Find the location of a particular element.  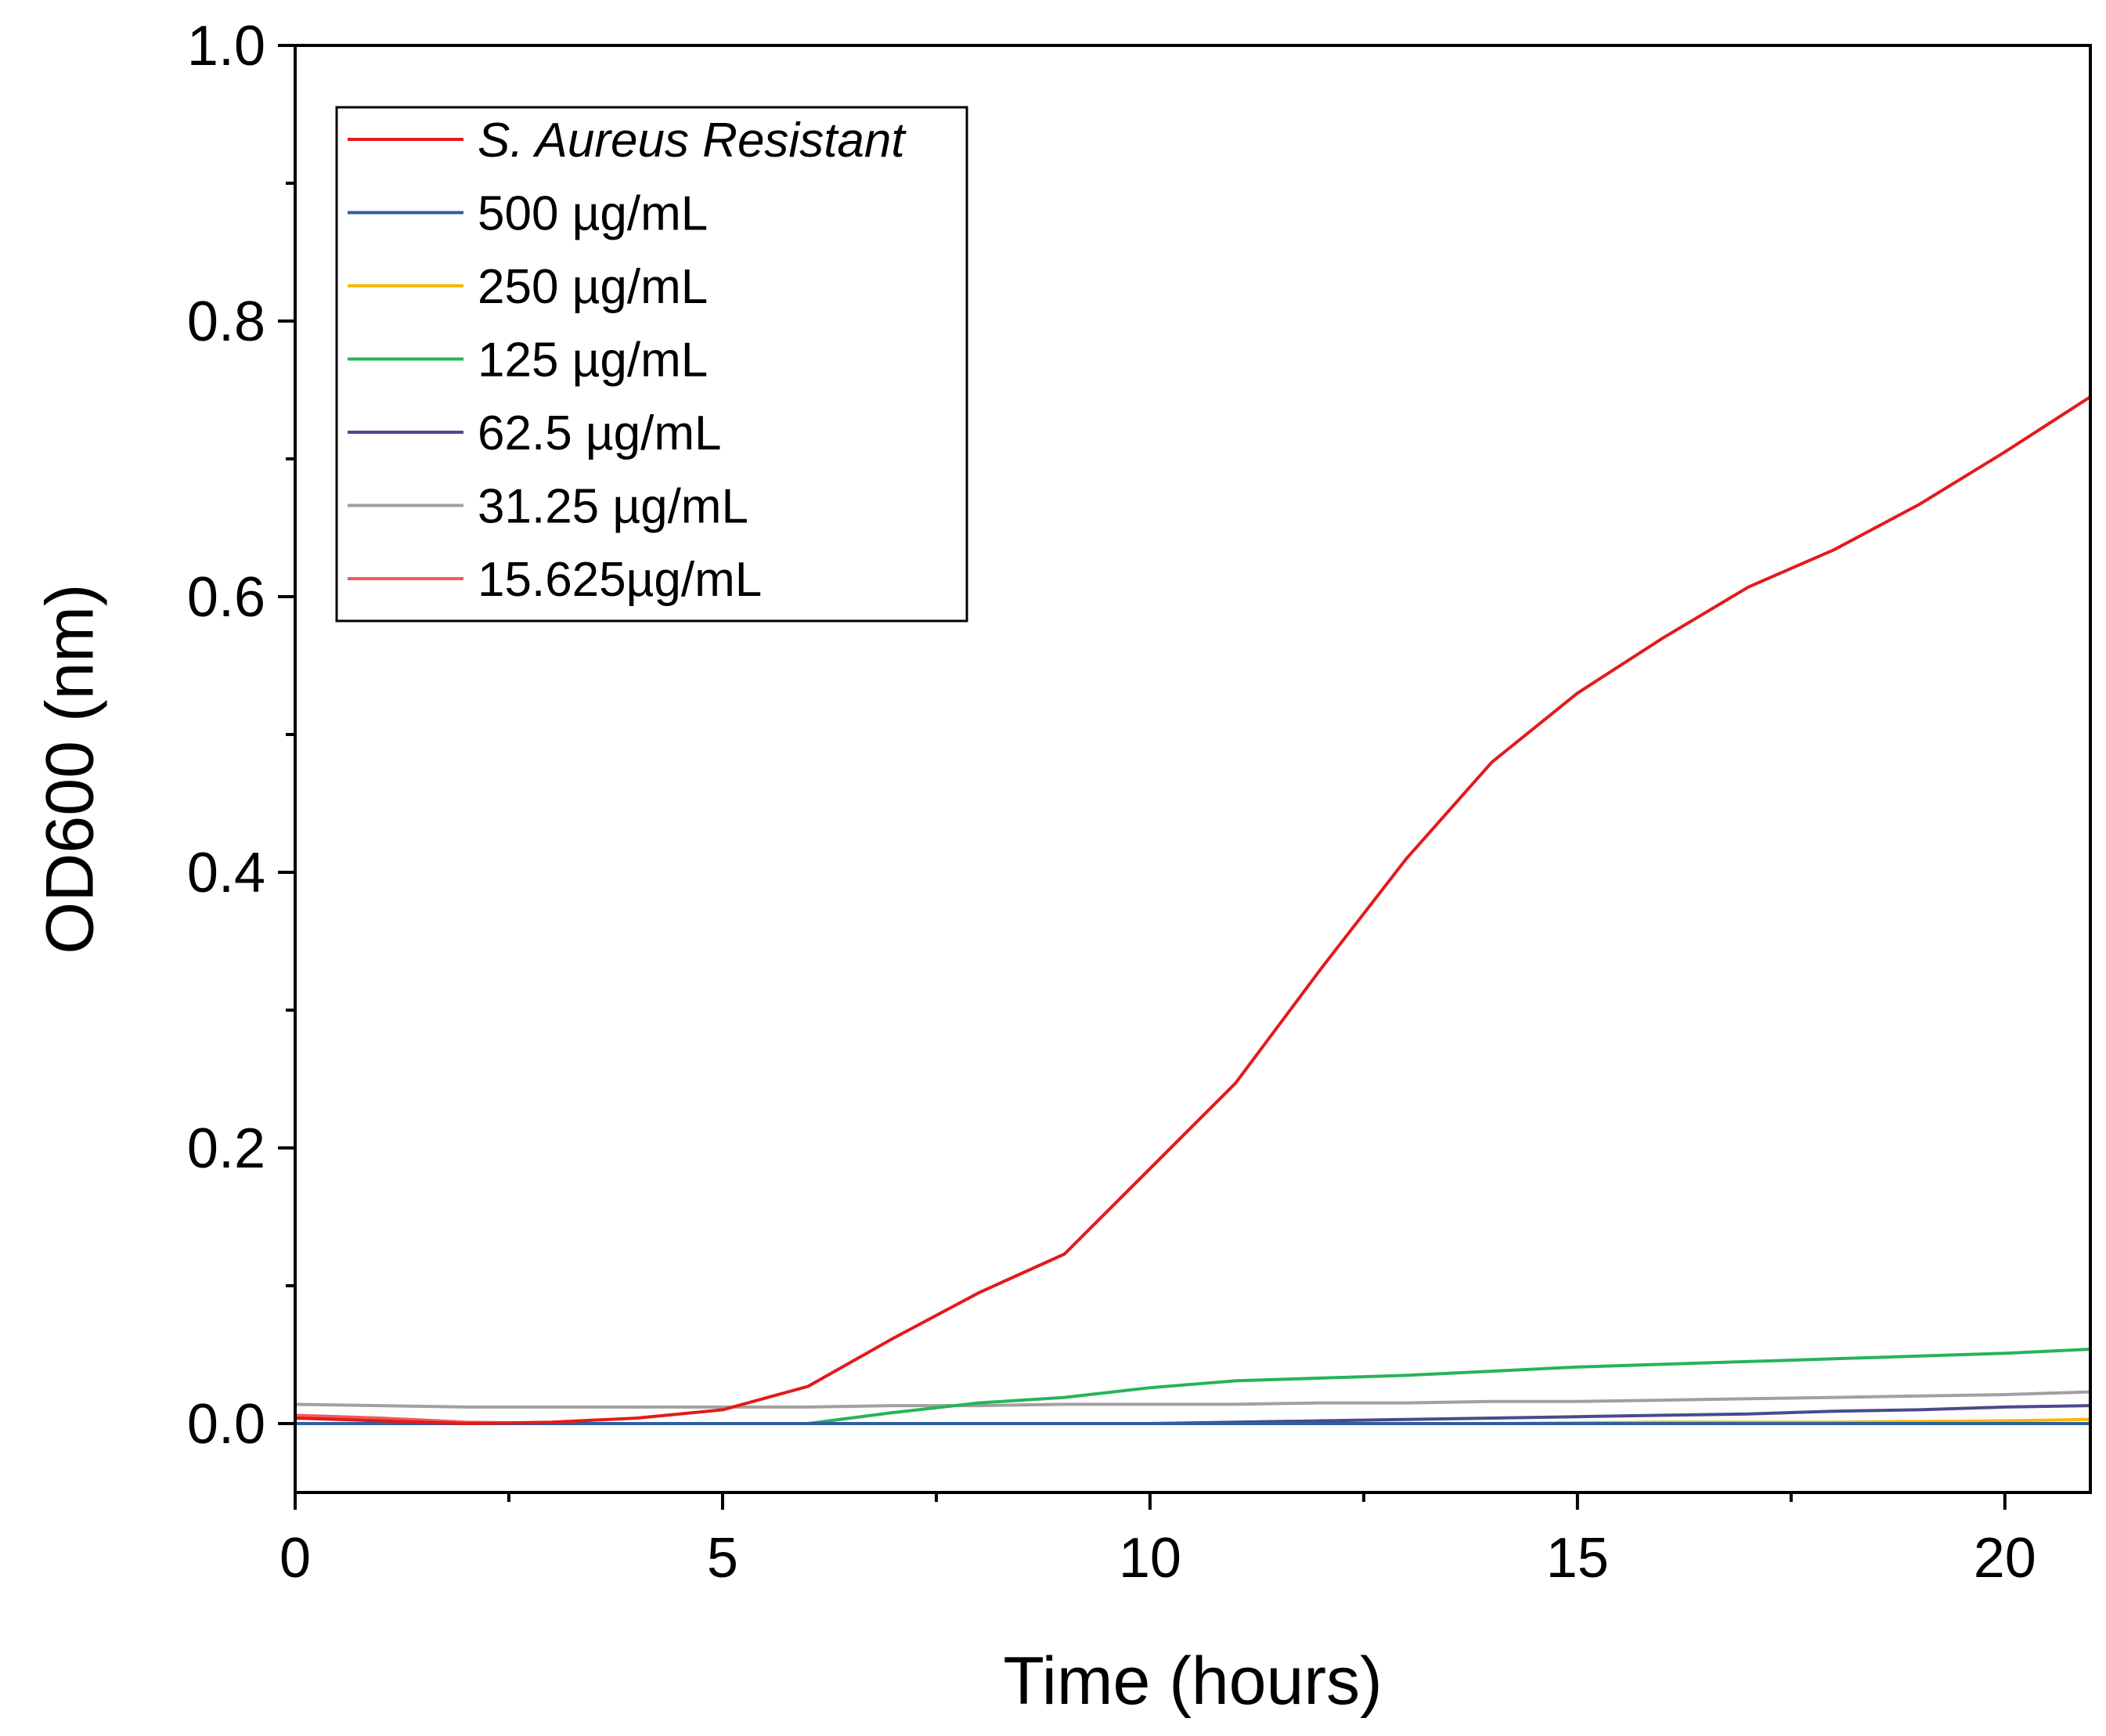

x-tick-label: 15 is located at coordinates (1577, 1558).